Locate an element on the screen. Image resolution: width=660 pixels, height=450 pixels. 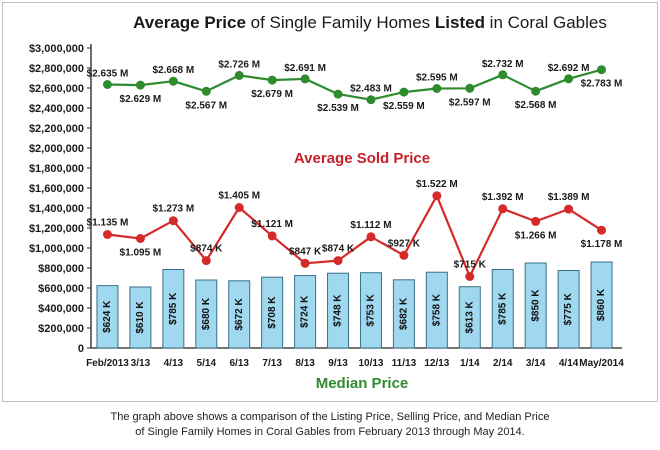
y-tick-label: $1,800,000 is located at coordinates (56, 169).